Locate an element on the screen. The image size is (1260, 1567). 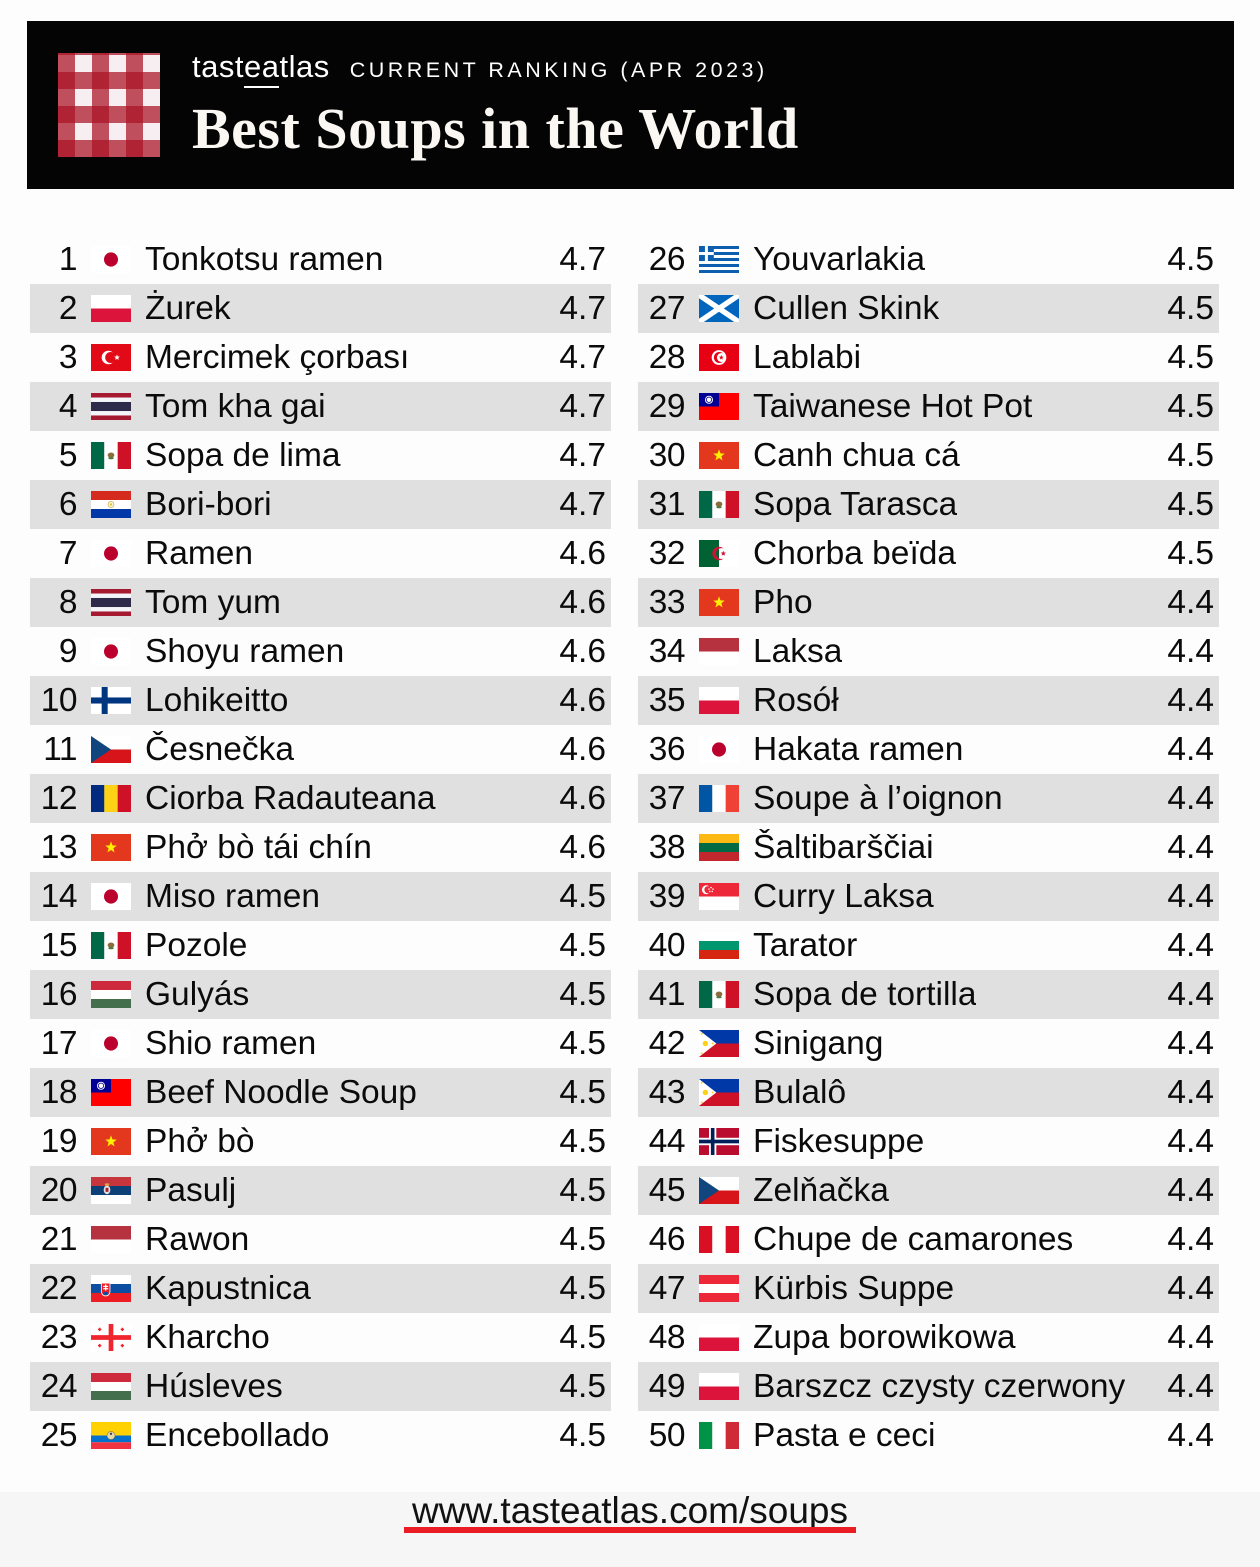
flag-turkey-icon is located at coordinates (111, 357).